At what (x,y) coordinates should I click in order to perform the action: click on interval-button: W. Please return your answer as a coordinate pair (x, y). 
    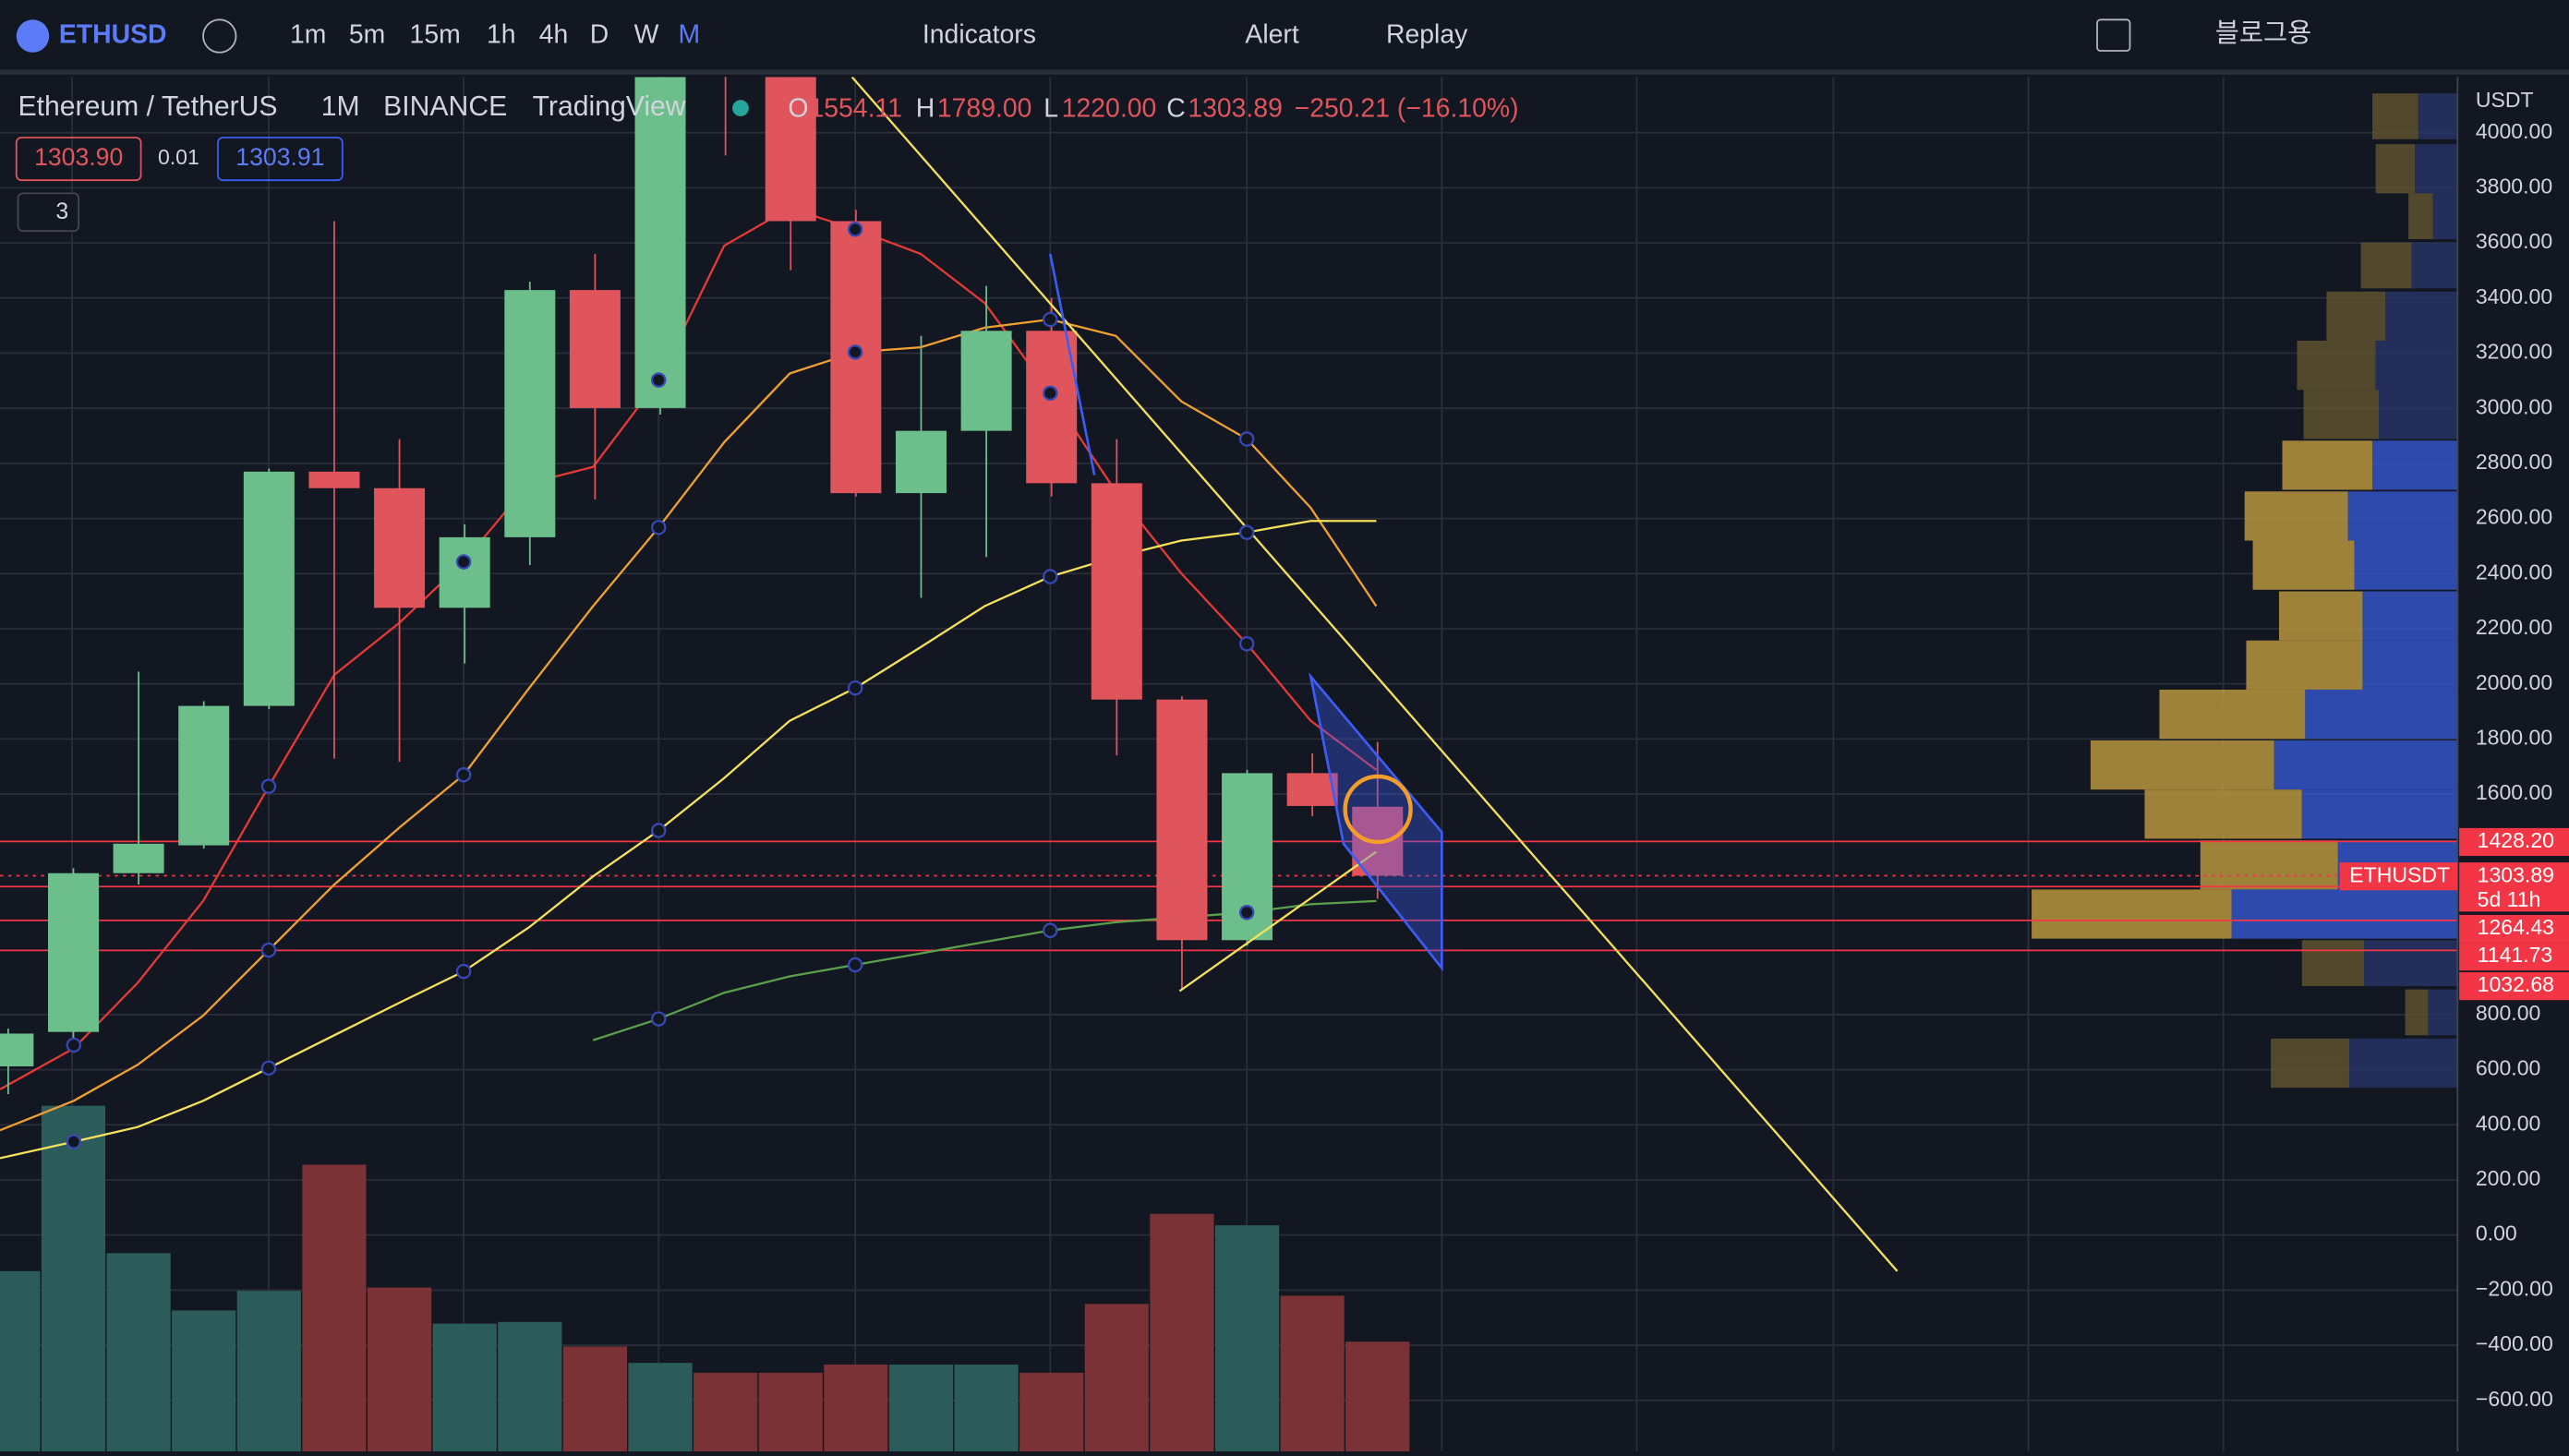
    Looking at the image, I should click on (646, 35).